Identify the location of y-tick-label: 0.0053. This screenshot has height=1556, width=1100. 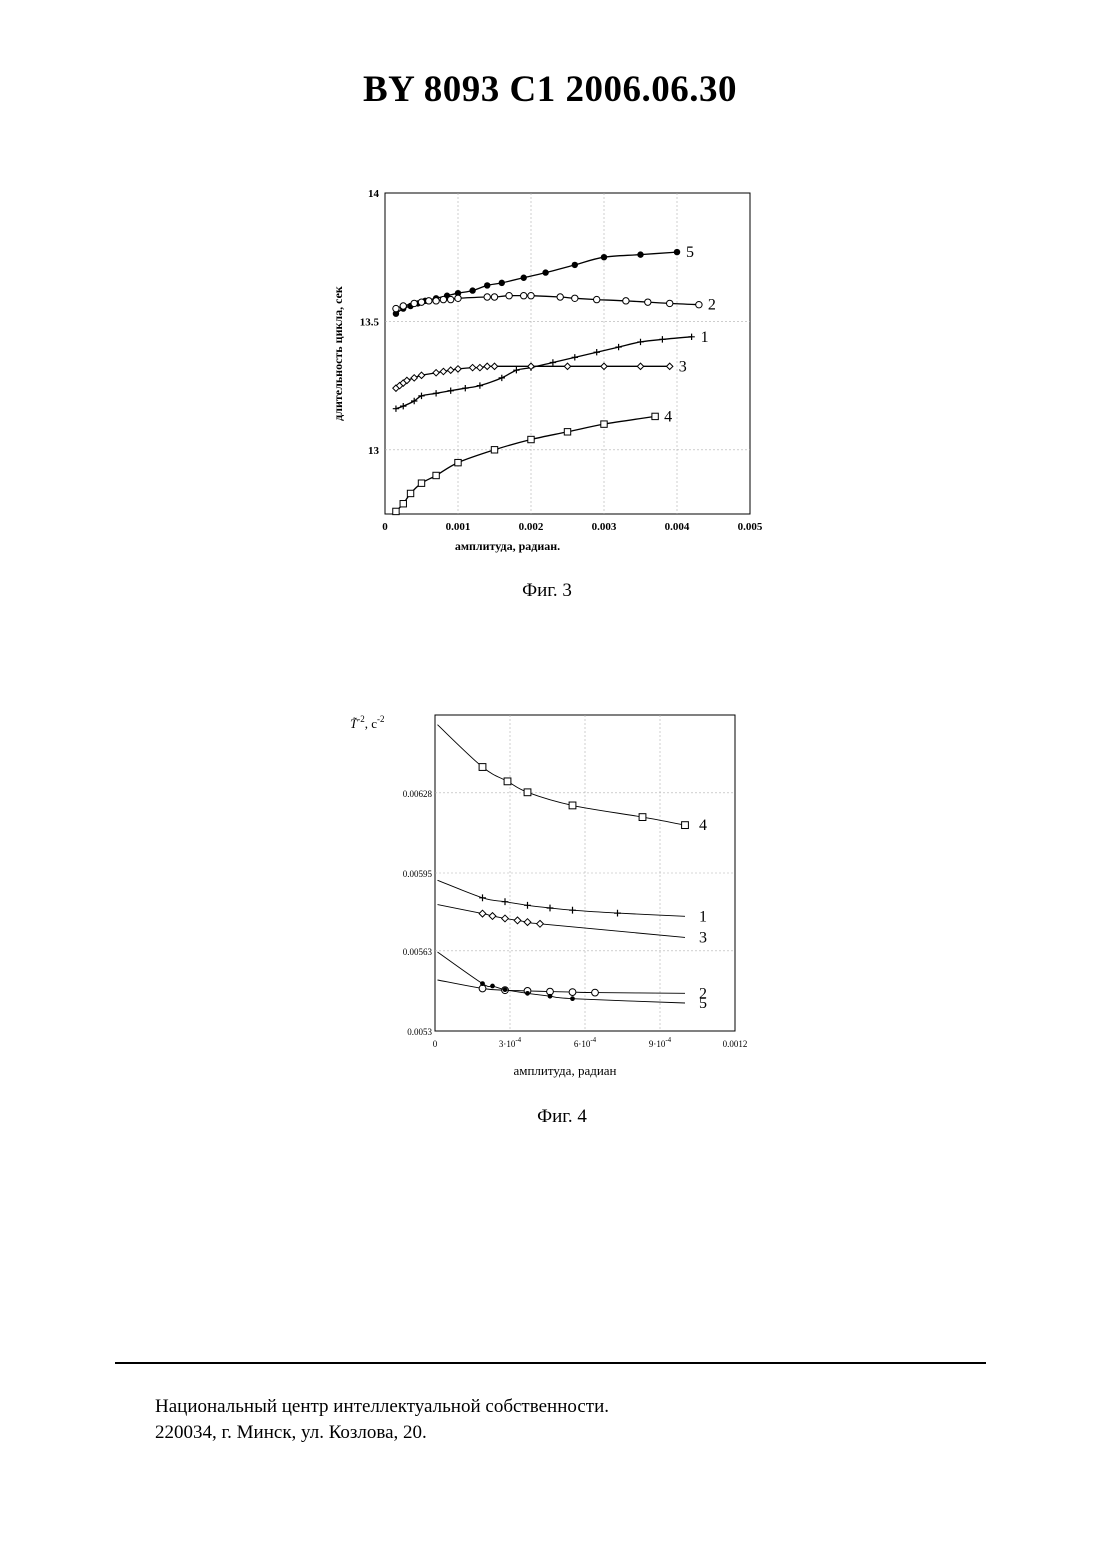
(419, 1032).